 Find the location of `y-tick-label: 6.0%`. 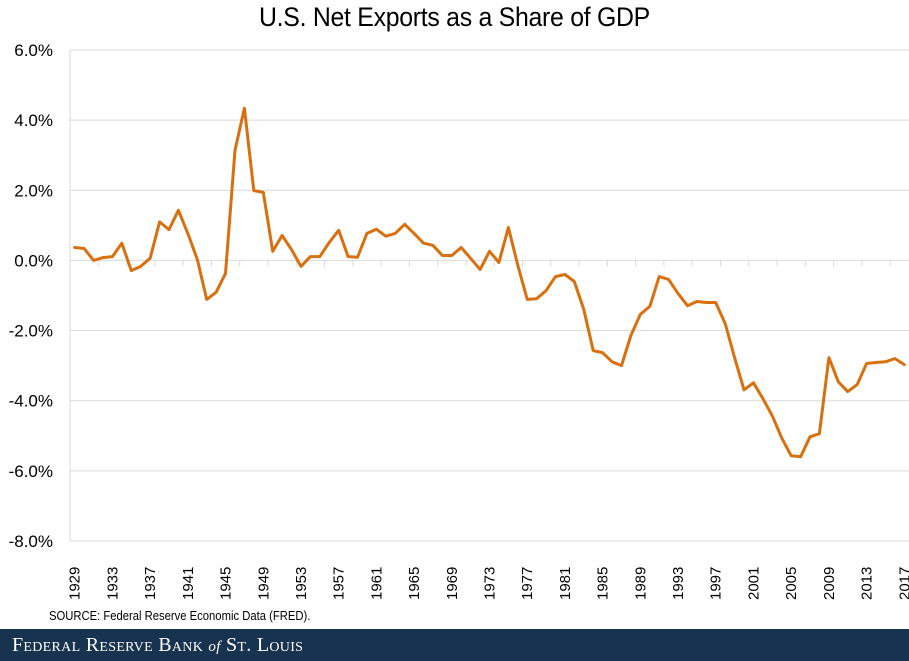

y-tick-label: 6.0% is located at coordinates (33, 50).